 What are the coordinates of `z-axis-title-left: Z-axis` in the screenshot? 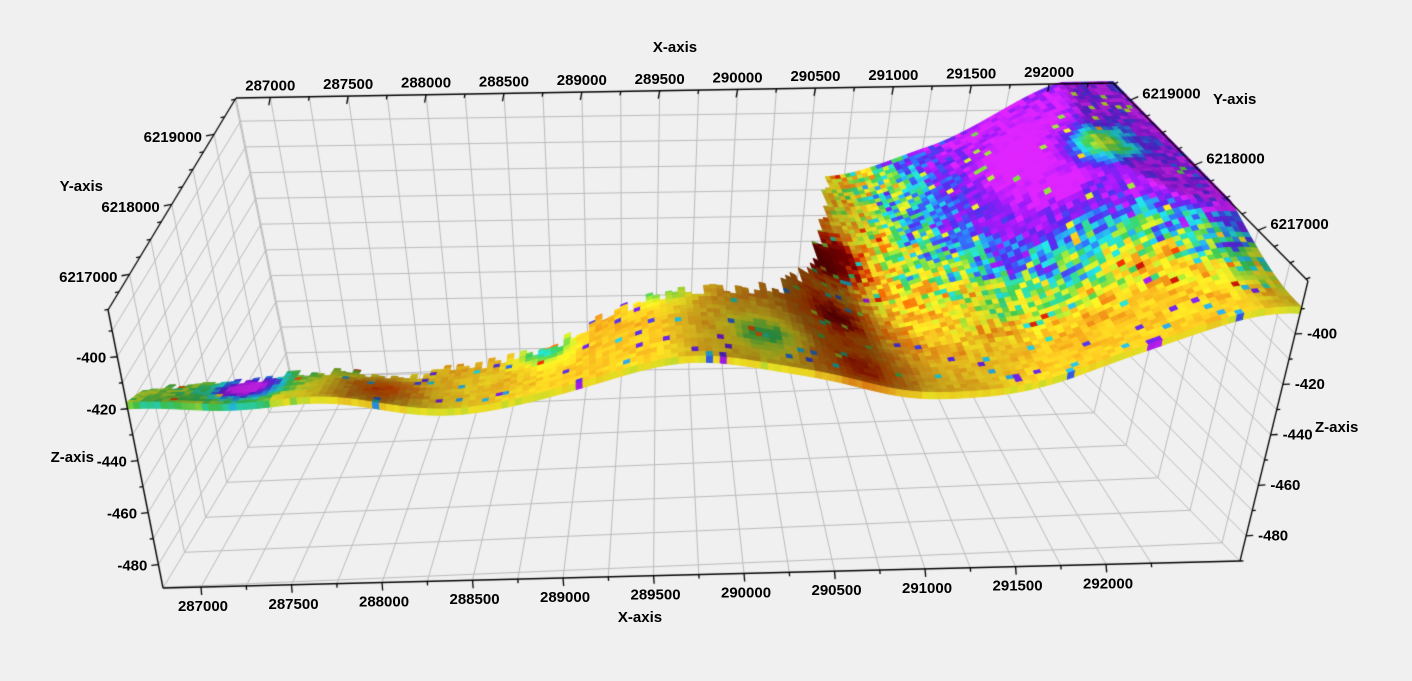 It's located at (72, 457).